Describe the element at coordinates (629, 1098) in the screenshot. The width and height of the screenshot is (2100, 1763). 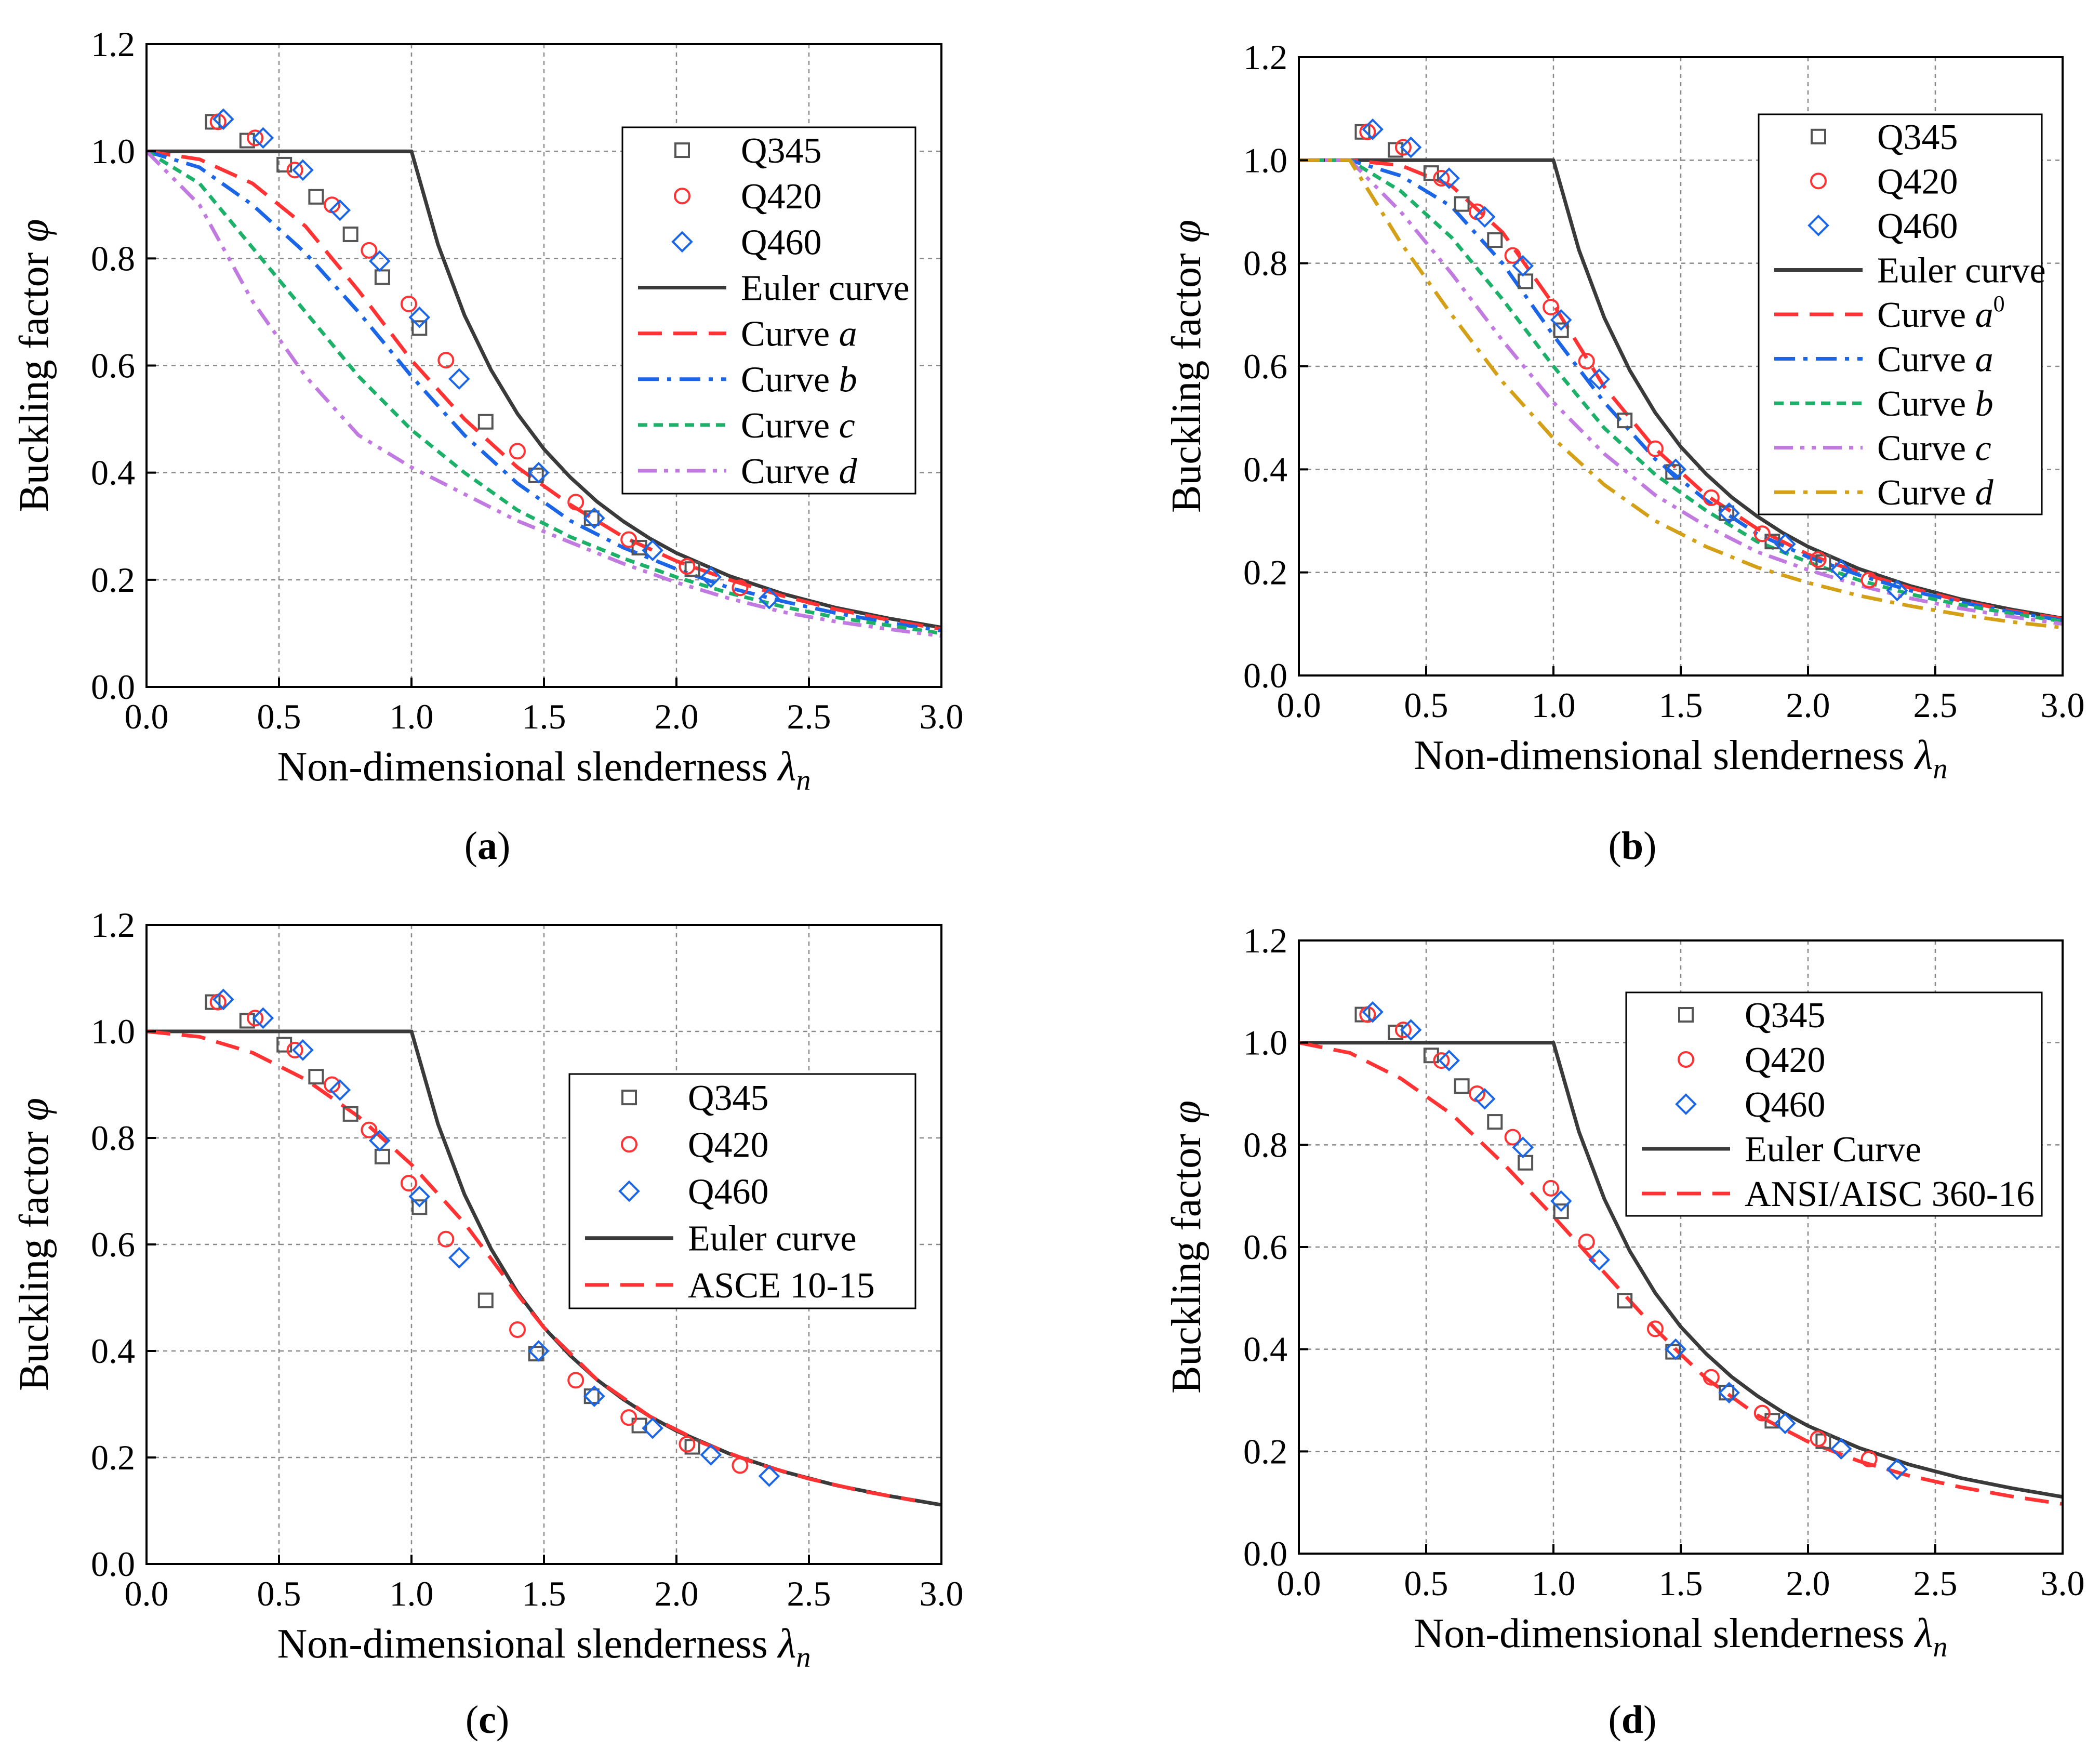
I see `legend-marker-q345` at that location.